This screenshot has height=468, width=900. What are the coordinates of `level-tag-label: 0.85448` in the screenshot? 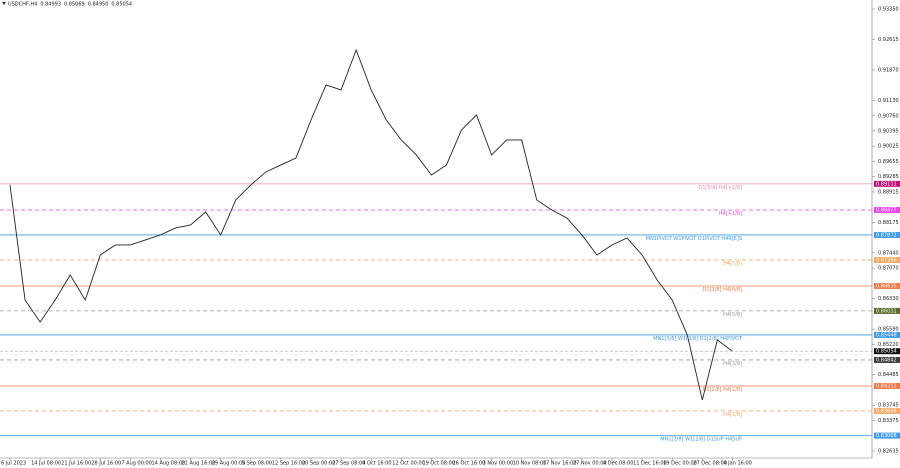 It's located at (886, 335).